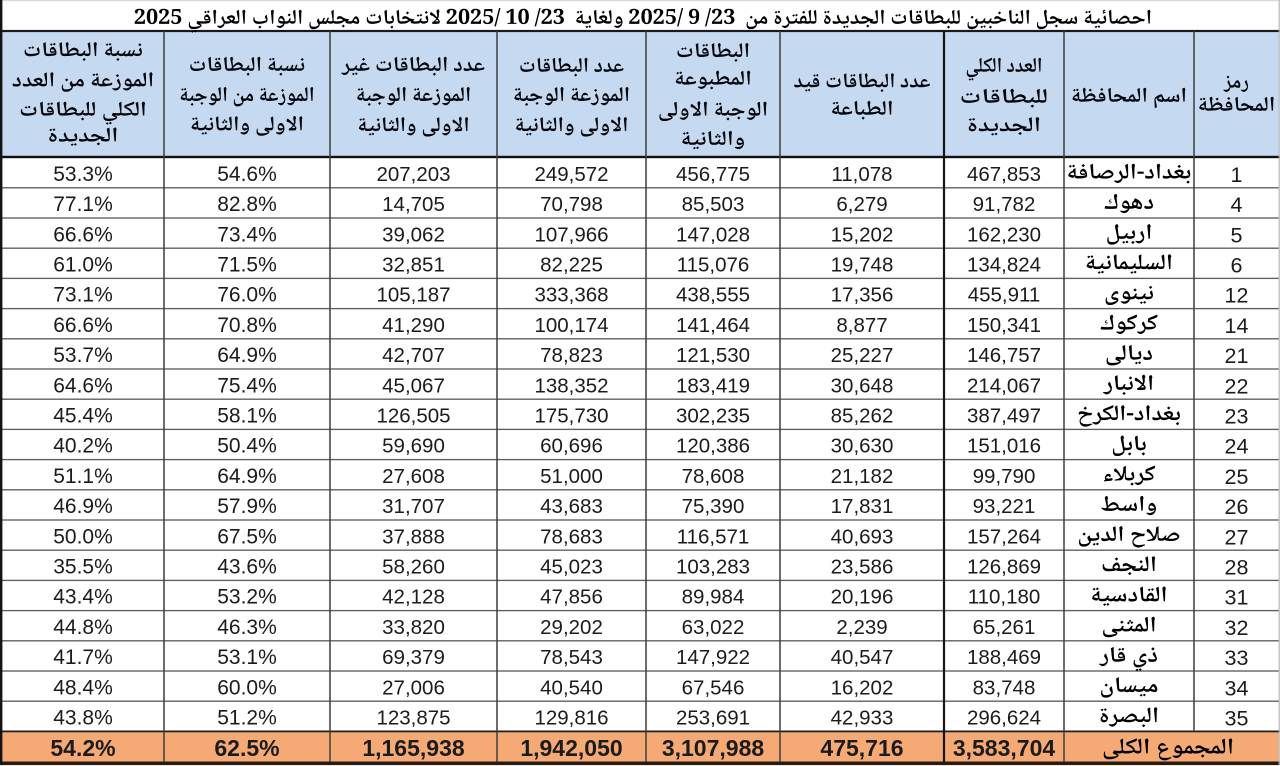 This screenshot has width=1280, height=766. I want to click on svg-text: 207,203, so click(413, 174).